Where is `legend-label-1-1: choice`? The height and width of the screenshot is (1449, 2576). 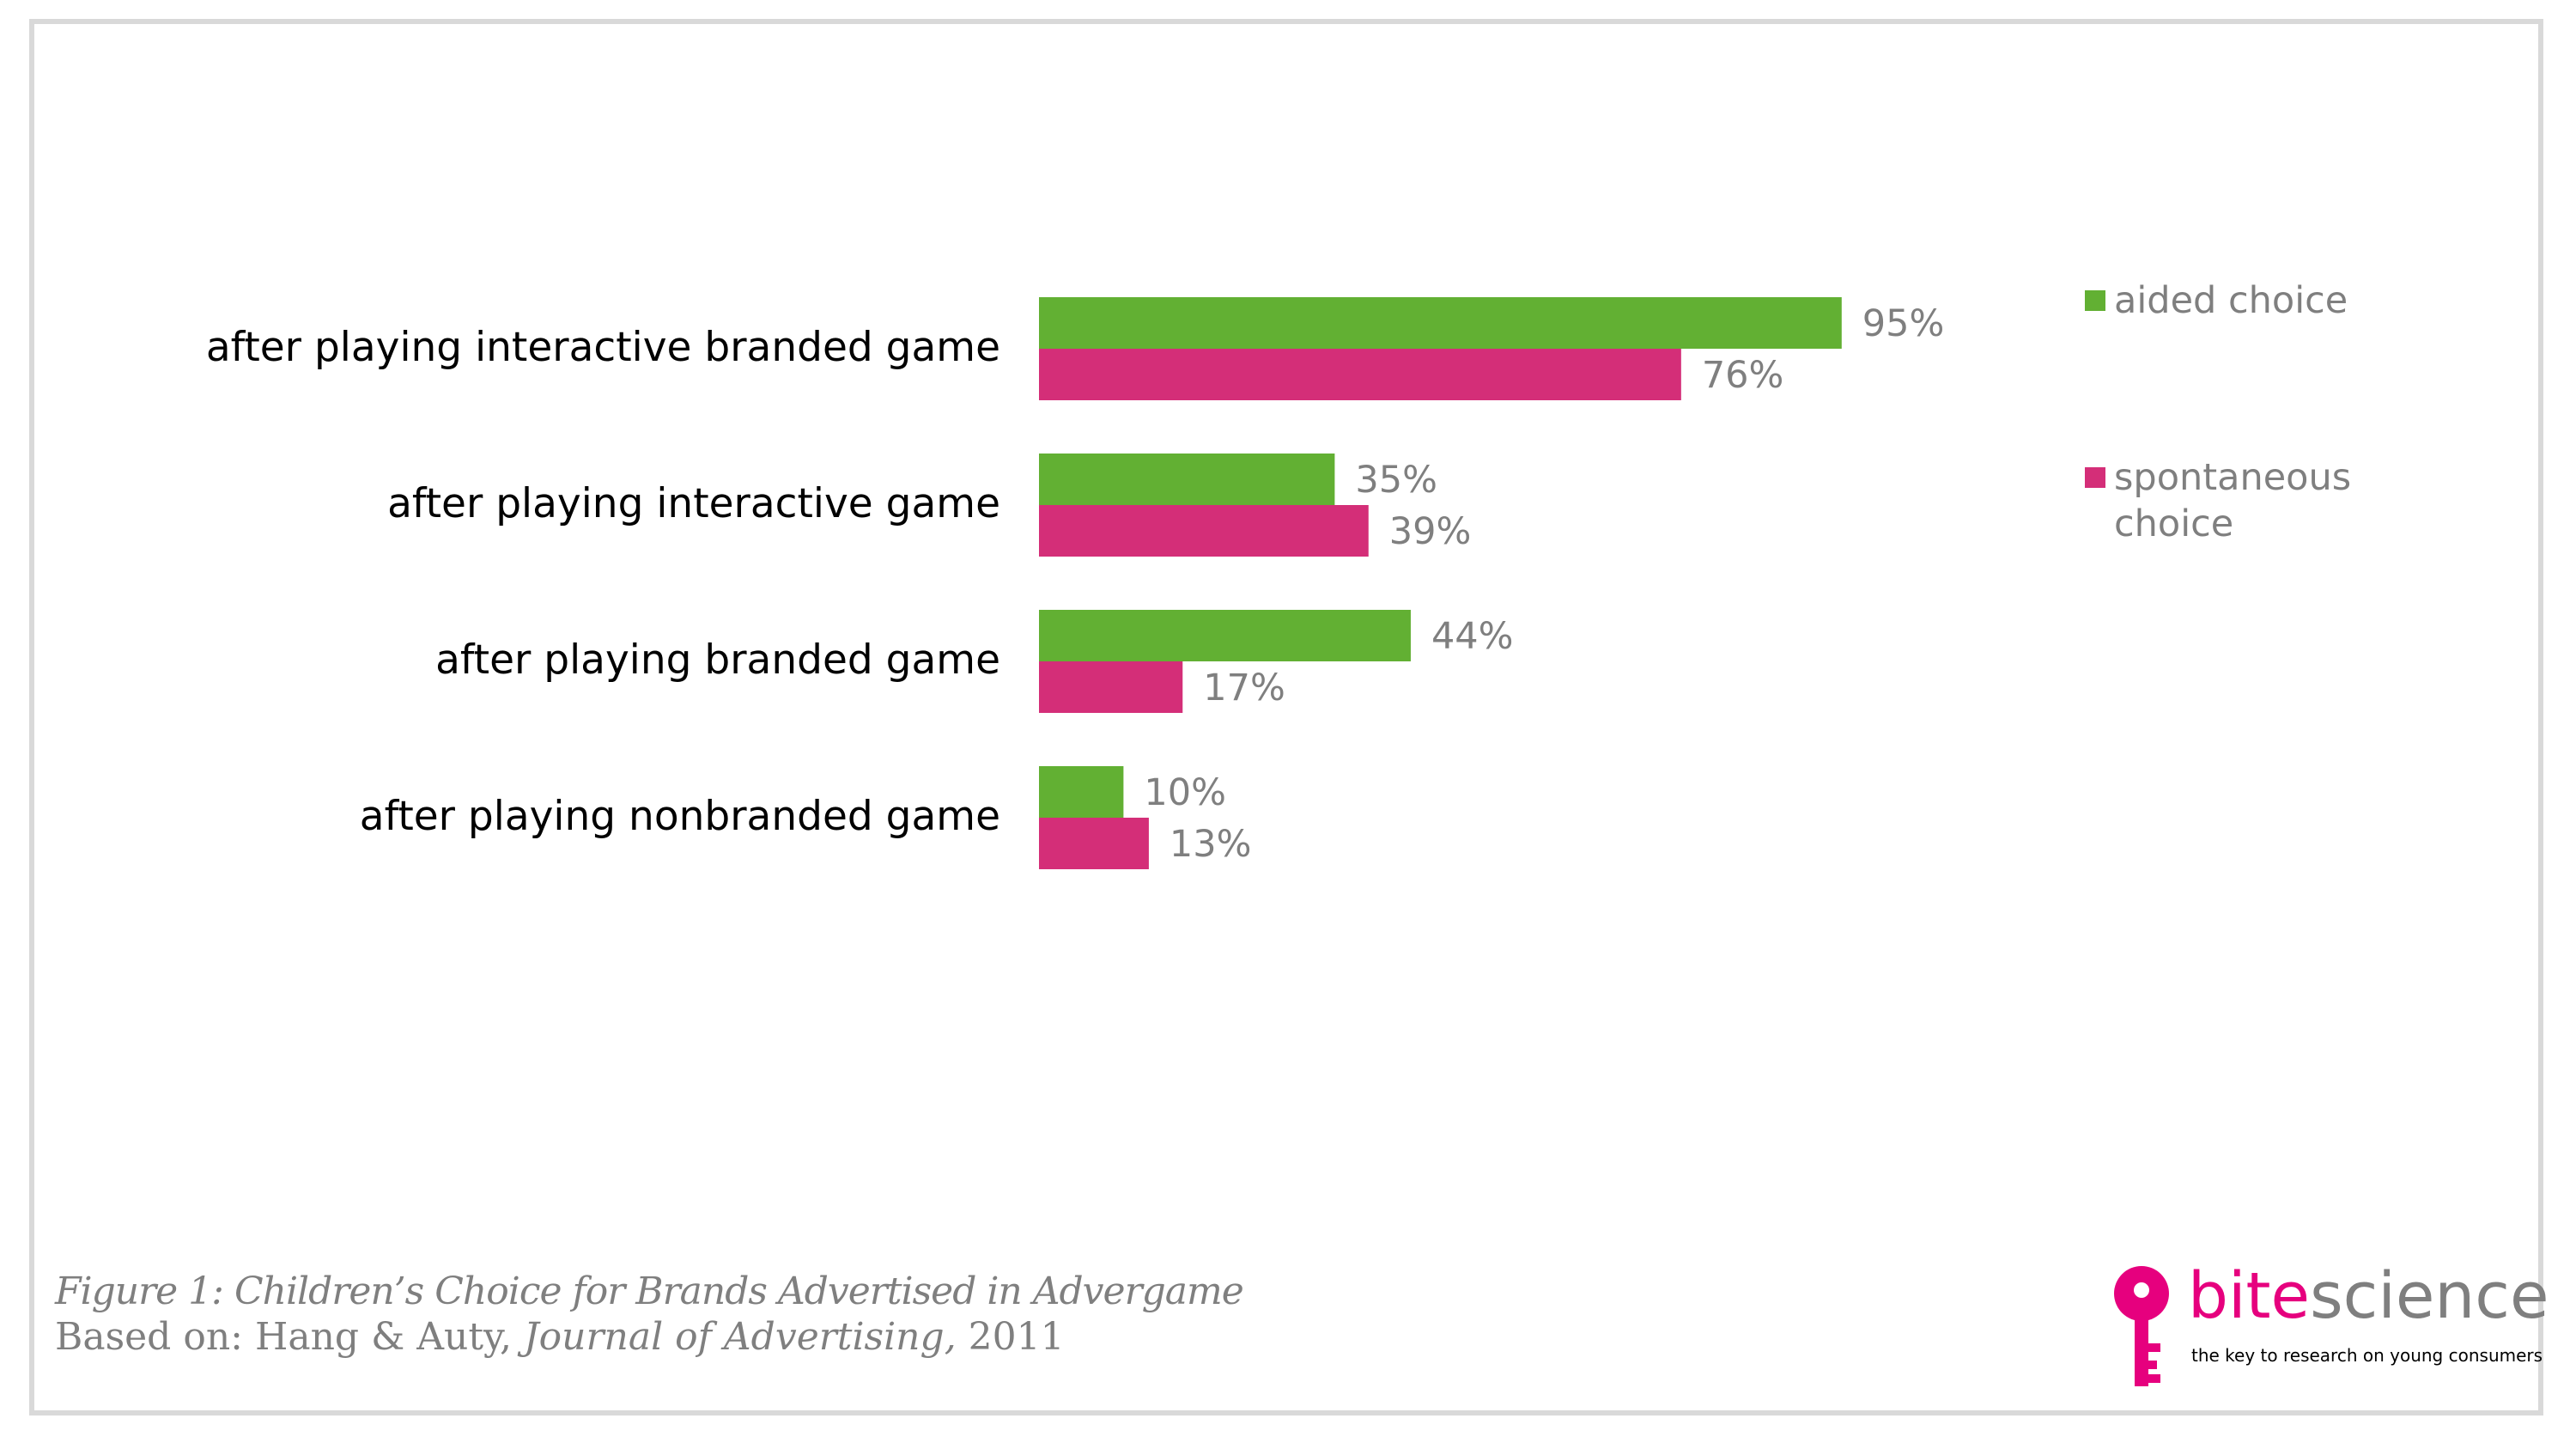
legend-label-1-1: choice is located at coordinates (2173, 523).